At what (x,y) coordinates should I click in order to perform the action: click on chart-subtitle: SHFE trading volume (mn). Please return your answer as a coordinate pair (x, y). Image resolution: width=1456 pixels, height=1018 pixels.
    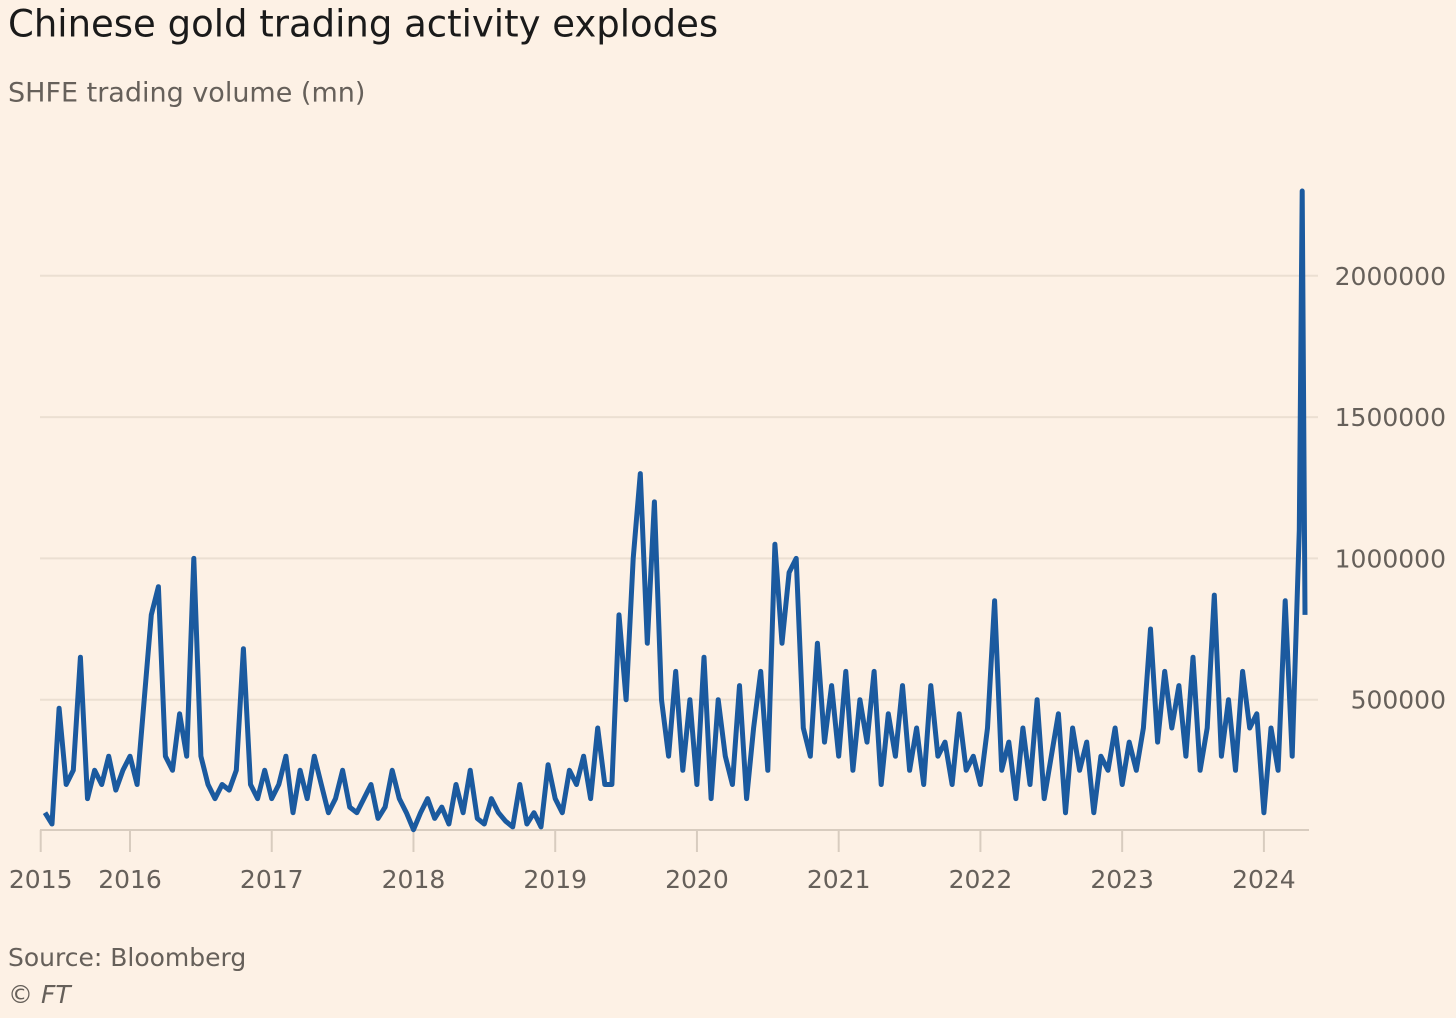
    Looking at the image, I should click on (186, 93).